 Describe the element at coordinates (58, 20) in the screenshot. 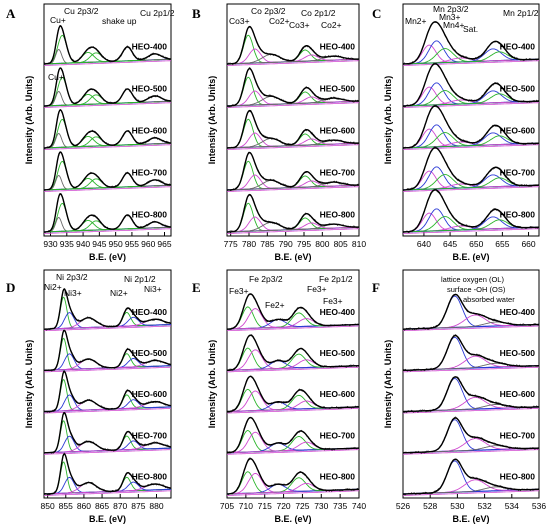

I see `peak-annotation: Cu+` at that location.